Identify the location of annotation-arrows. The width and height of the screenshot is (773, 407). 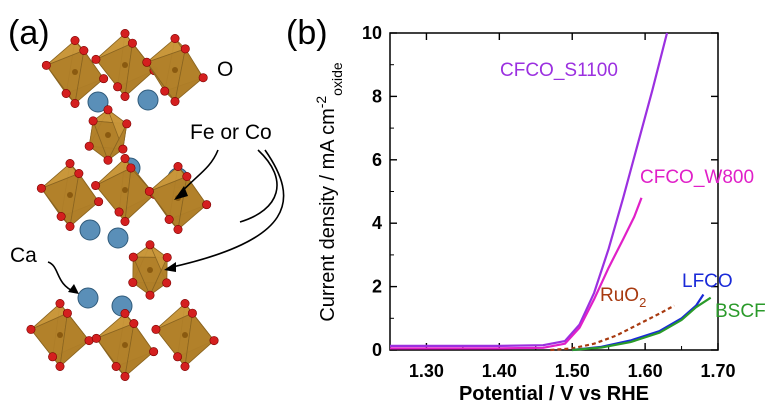
(166, 221).